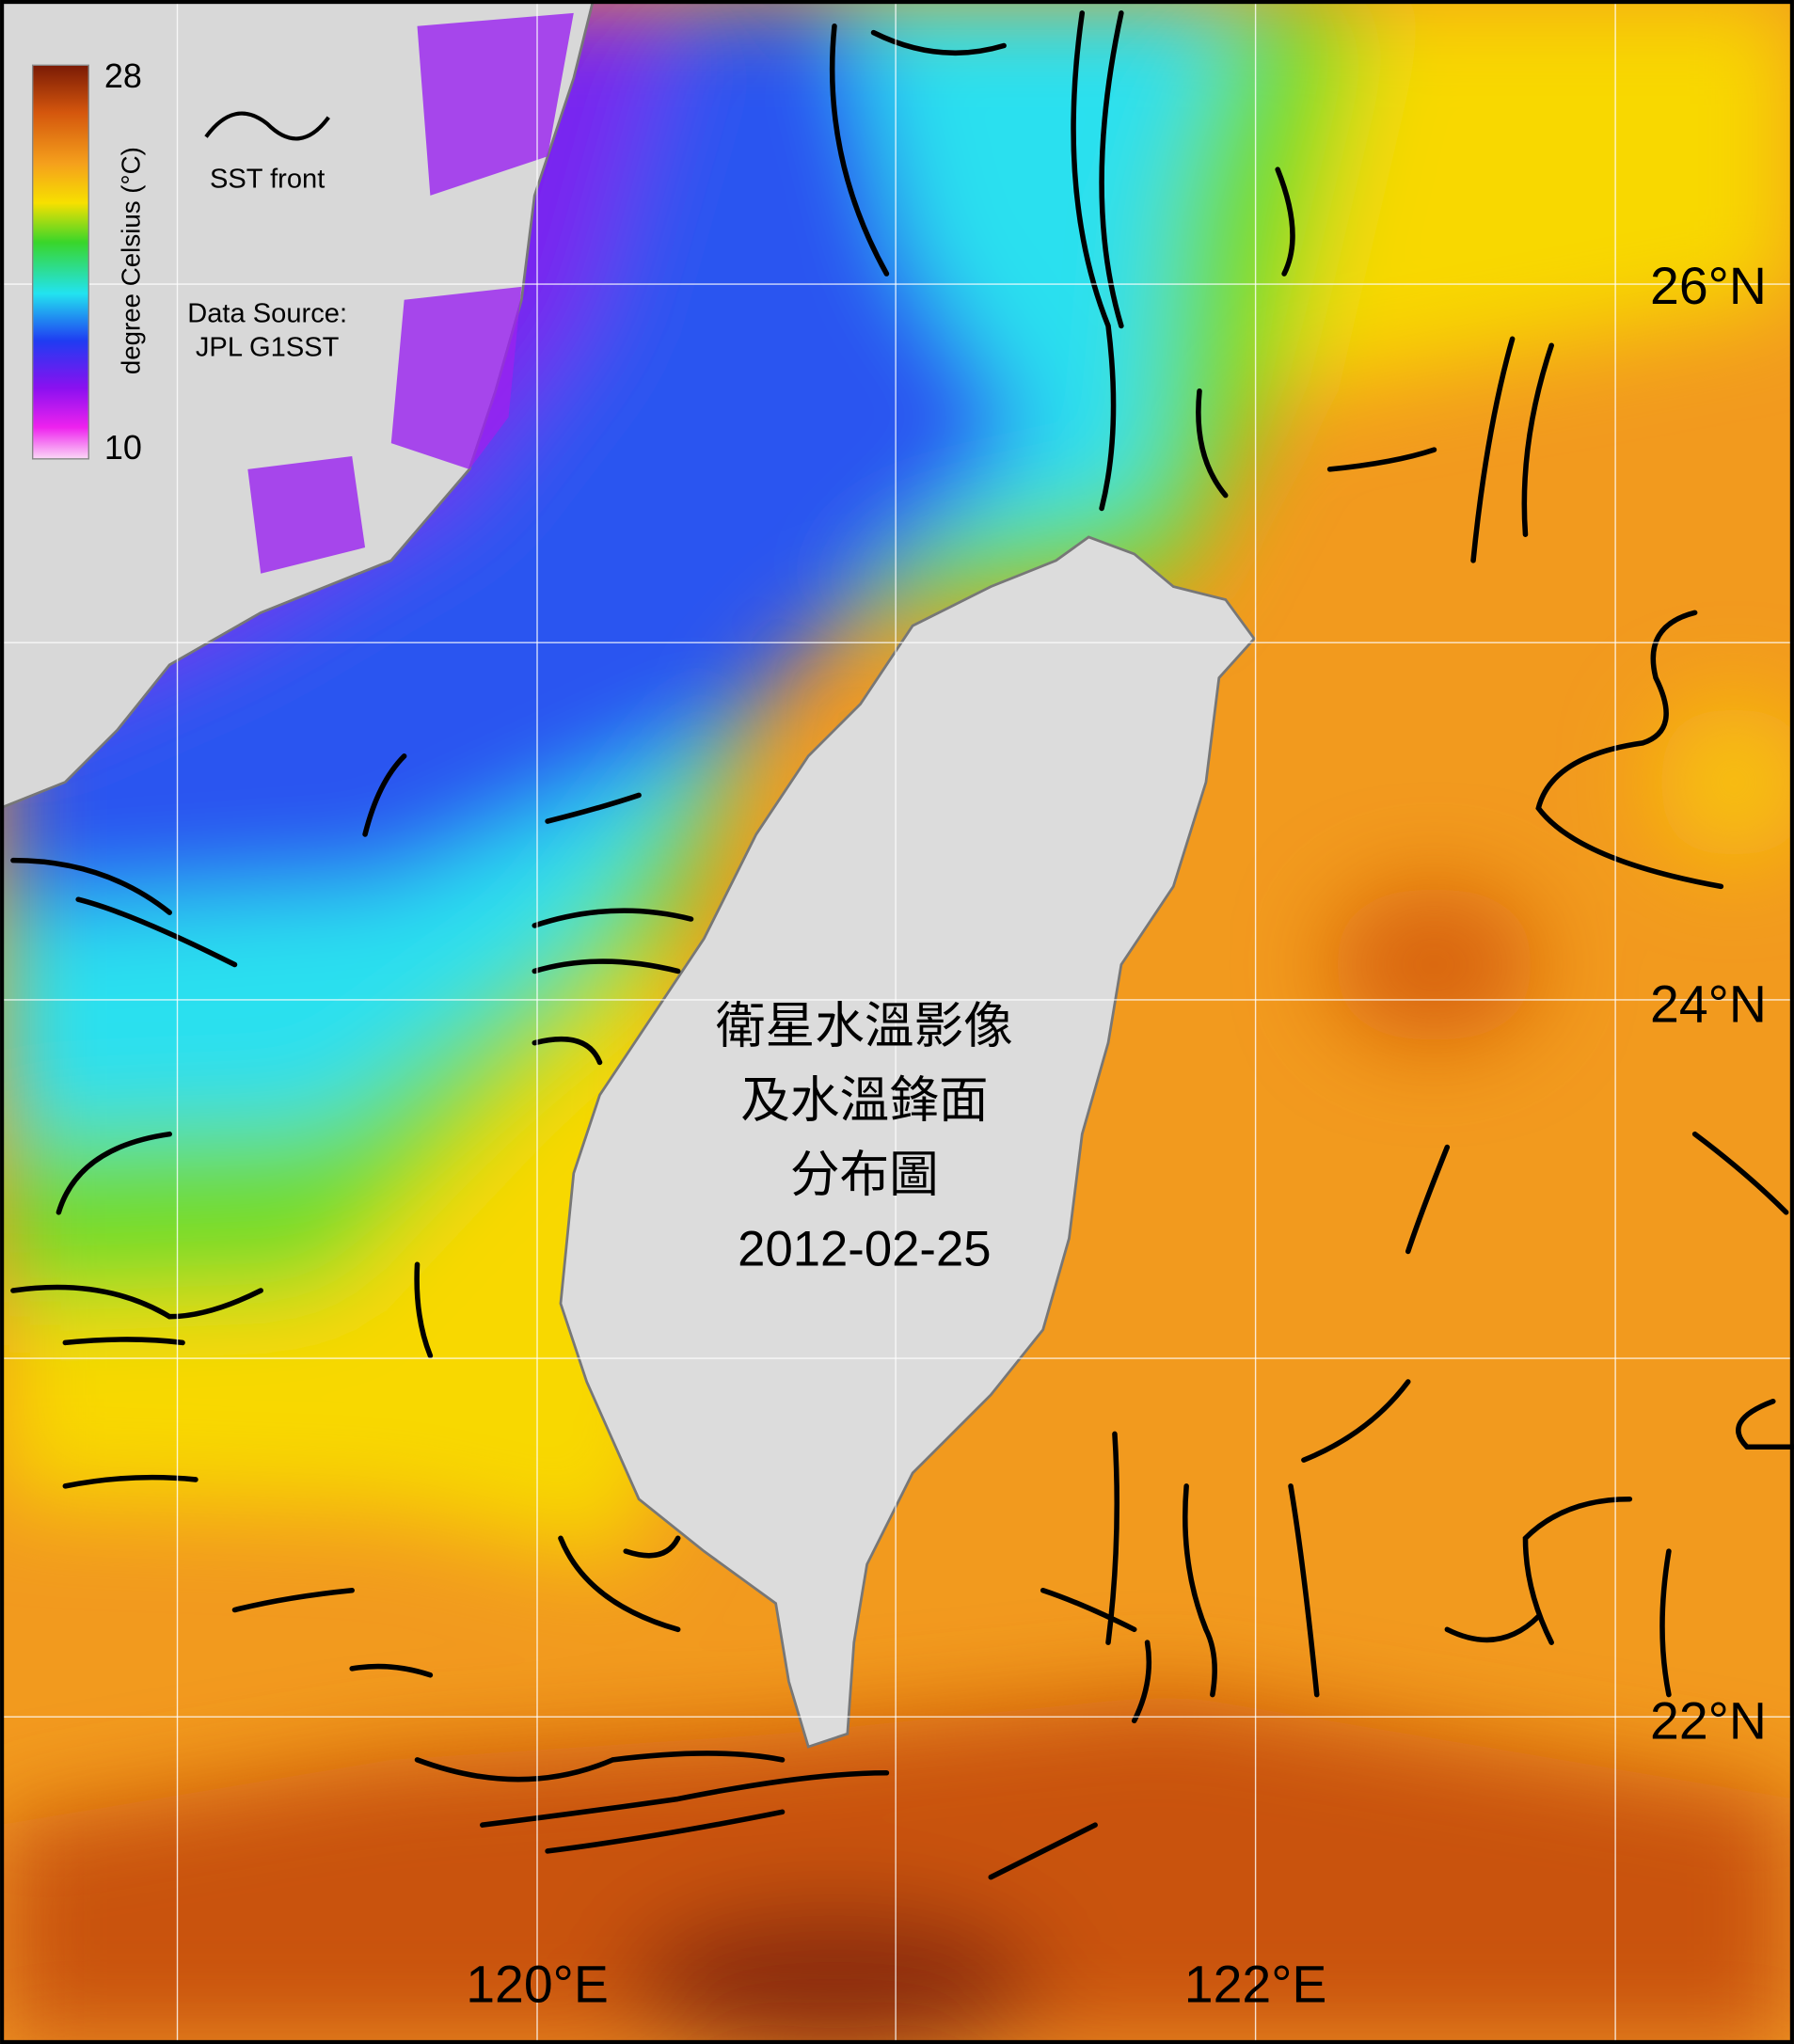 The width and height of the screenshot is (1794, 2044). What do you see at coordinates (1255, 1985) in the screenshot?
I see `longitude-label: 122°E` at bounding box center [1255, 1985].